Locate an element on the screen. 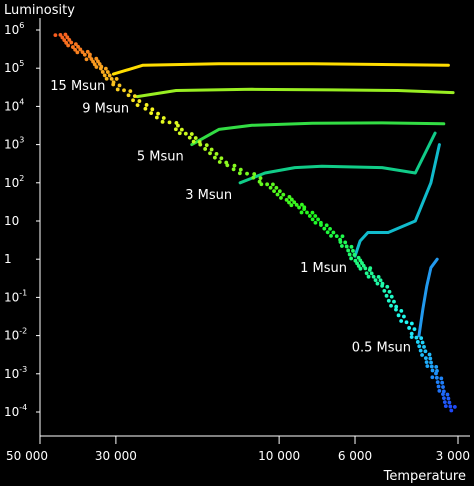 The width and height of the screenshot is (474, 486). y-tick-exponent: 2 is located at coordinates (21, 178).